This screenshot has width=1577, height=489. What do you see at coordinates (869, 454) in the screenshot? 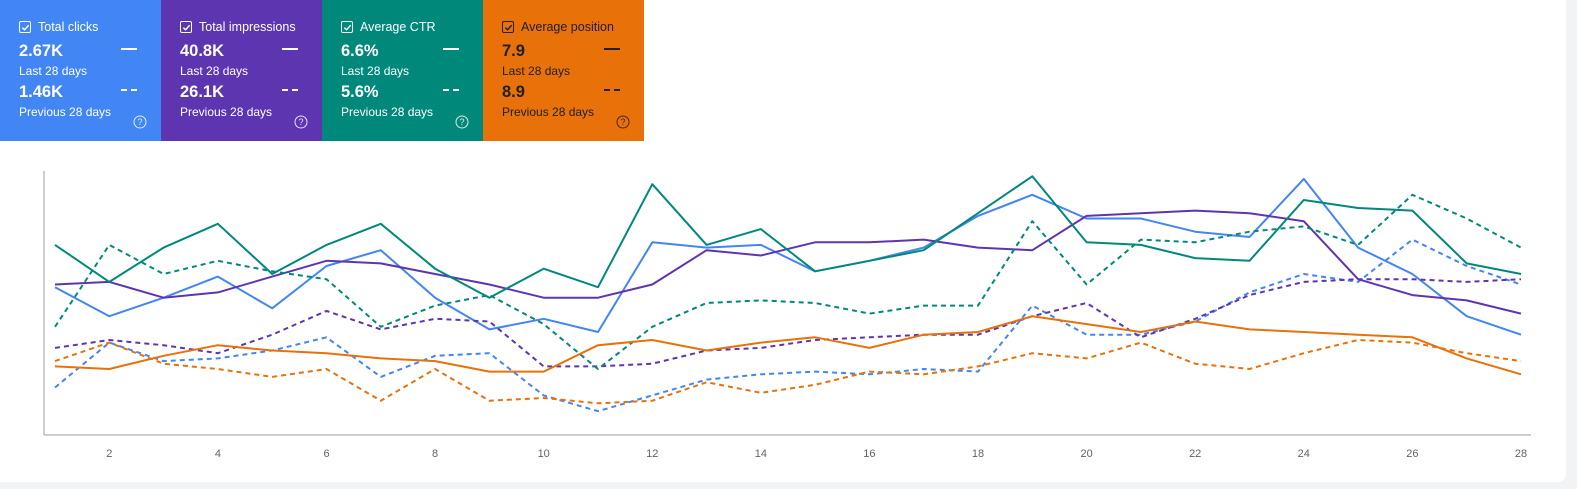
I see `x-tick-label: 16` at bounding box center [869, 454].